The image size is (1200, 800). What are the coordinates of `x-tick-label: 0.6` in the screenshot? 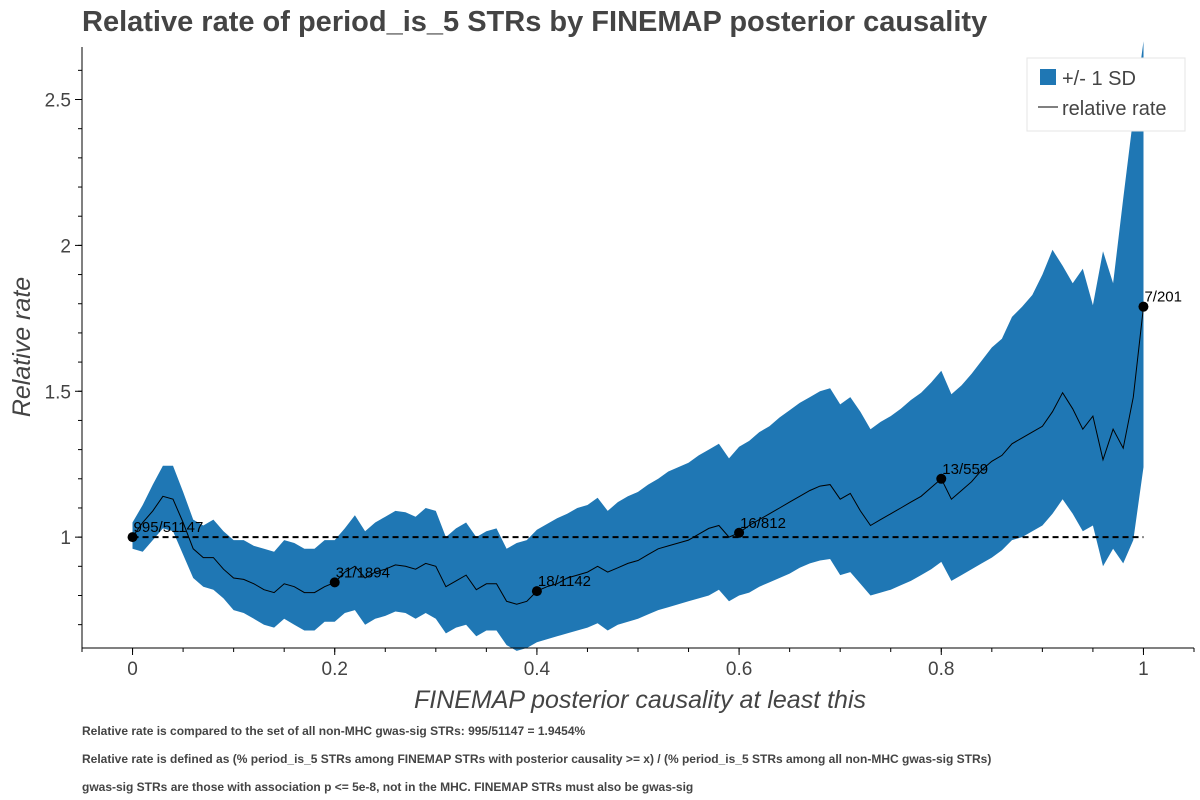 It's located at (739, 669).